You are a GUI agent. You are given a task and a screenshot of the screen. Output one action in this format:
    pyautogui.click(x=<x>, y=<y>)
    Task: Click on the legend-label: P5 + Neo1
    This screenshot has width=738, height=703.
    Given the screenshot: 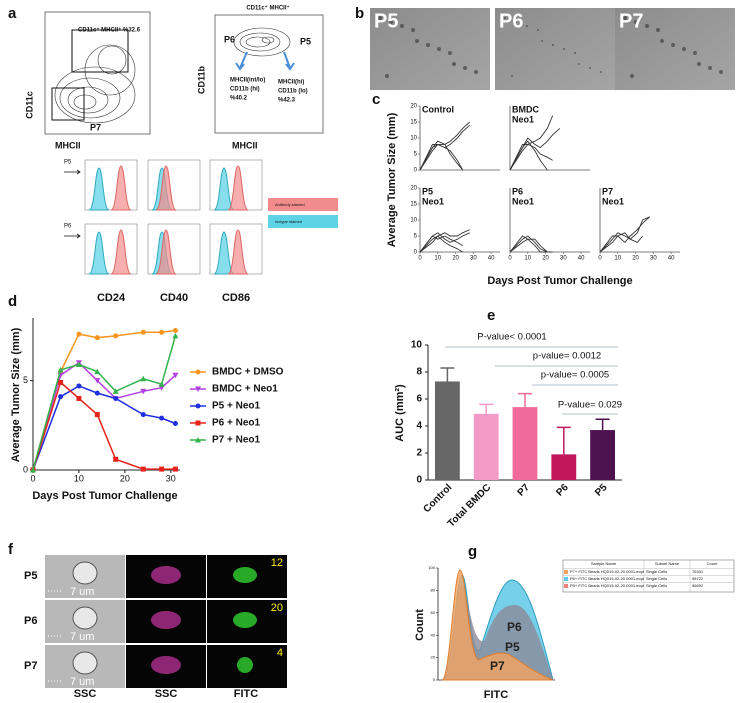 What is the action you would take?
    pyautogui.click(x=236, y=406)
    